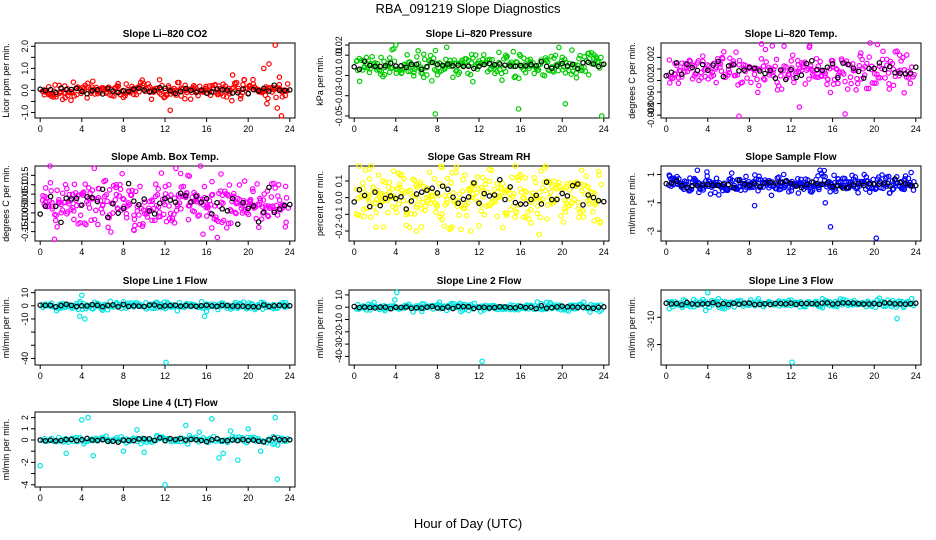 The height and width of the screenshot is (540, 936). Describe the element at coordinates (666, 252) in the screenshot. I see `x-tick-label: 0` at that location.